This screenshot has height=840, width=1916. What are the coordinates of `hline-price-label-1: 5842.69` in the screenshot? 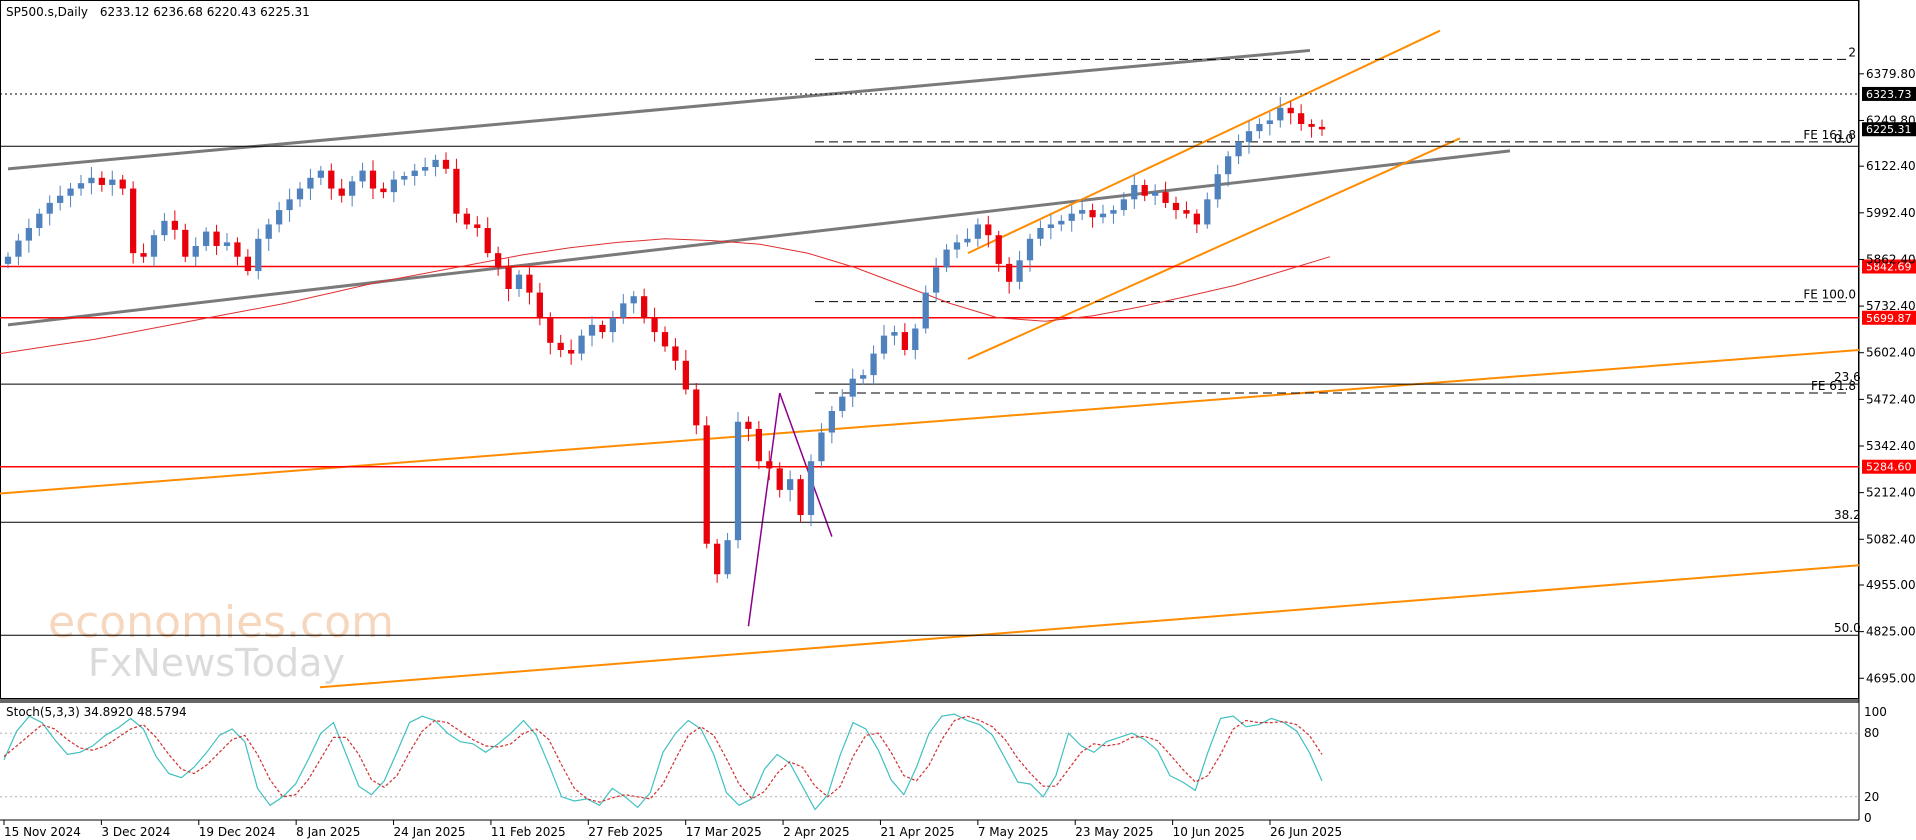 It's located at (1889, 267).